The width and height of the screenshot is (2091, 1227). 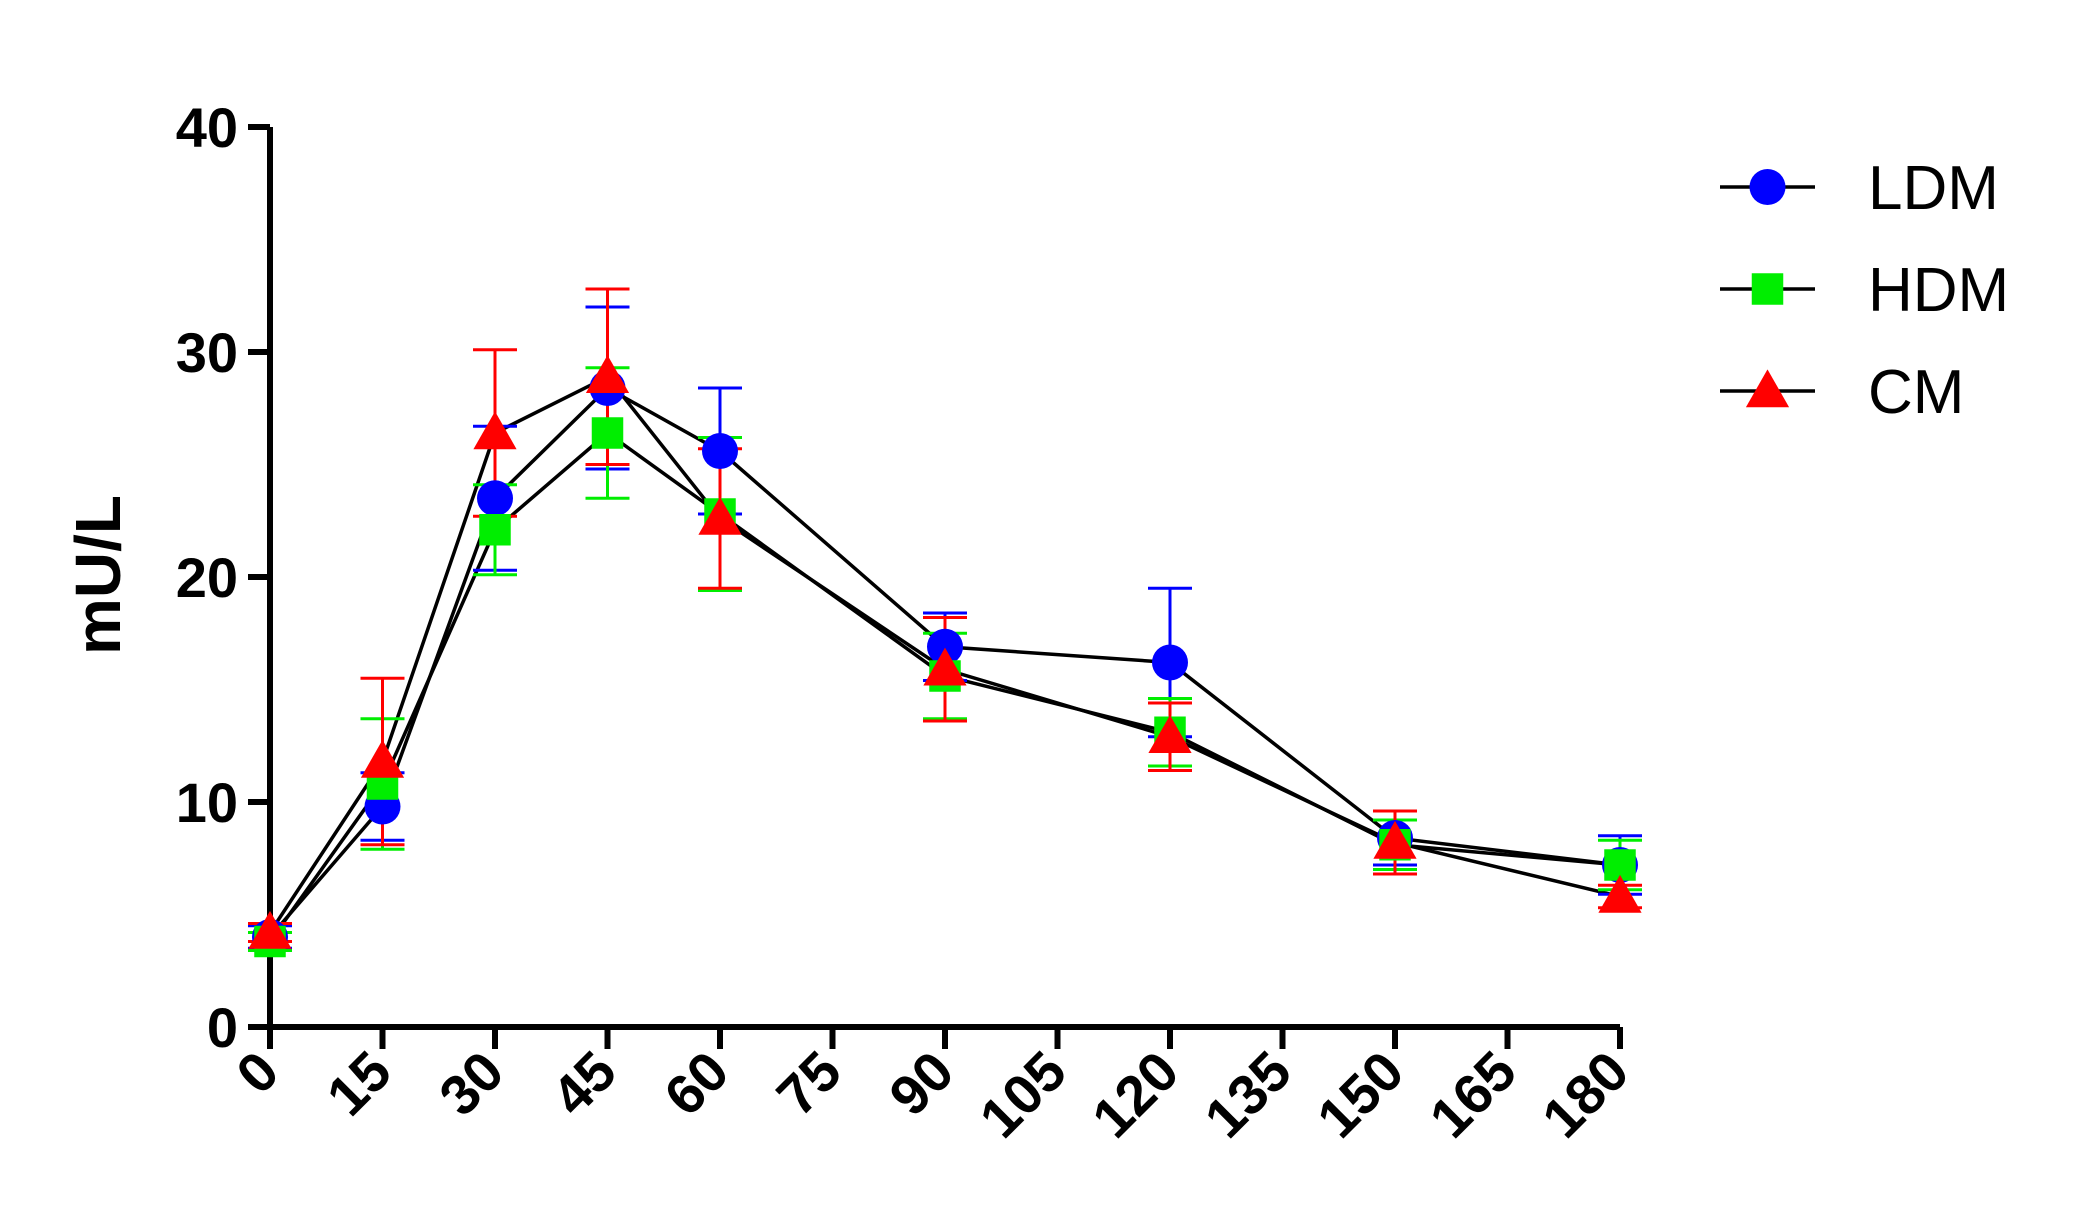 I want to click on legend-label-hdm: HDM, so click(x=1938, y=290).